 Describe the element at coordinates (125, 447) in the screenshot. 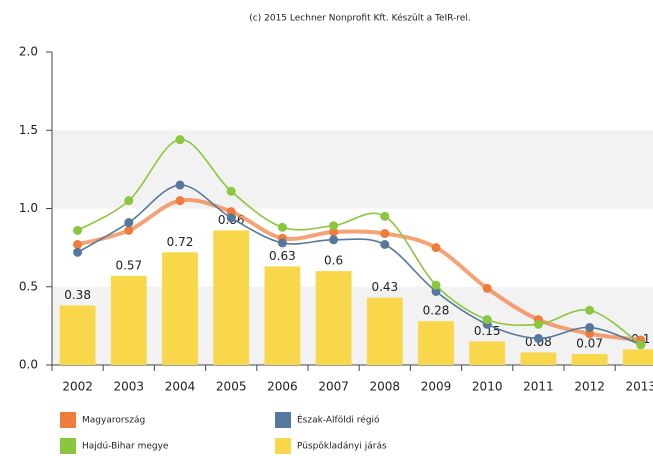

I see `legend-label: Hajdú-Bihar megye` at that location.